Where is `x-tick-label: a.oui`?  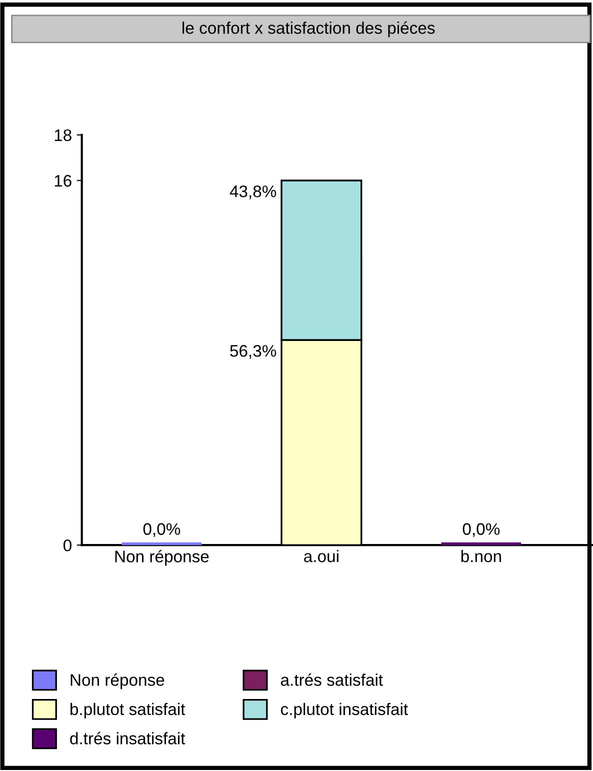
x-tick-label: a.oui is located at coordinates (321, 556).